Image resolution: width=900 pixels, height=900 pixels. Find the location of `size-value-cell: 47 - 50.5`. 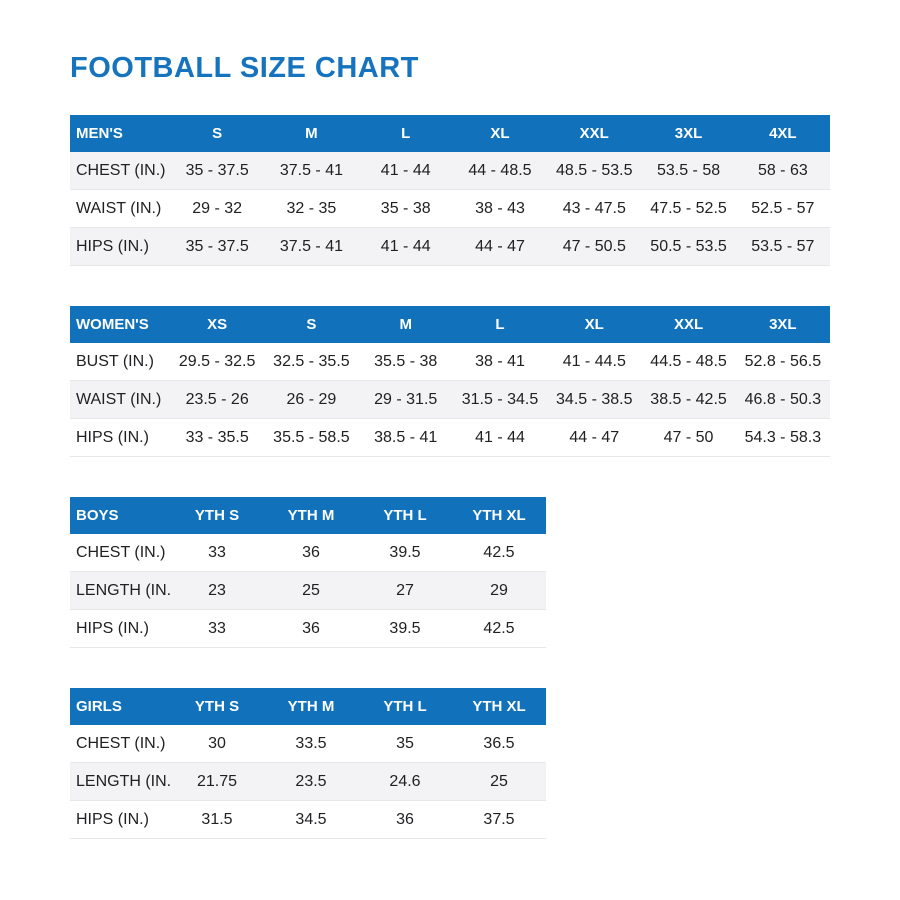

size-value-cell: 47 - 50.5 is located at coordinates (594, 246).